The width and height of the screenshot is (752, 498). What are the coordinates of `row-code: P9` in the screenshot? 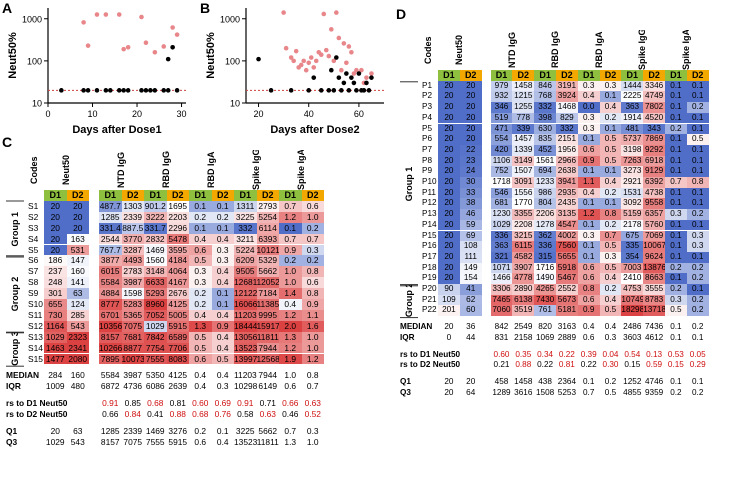 It's located at (427, 171).